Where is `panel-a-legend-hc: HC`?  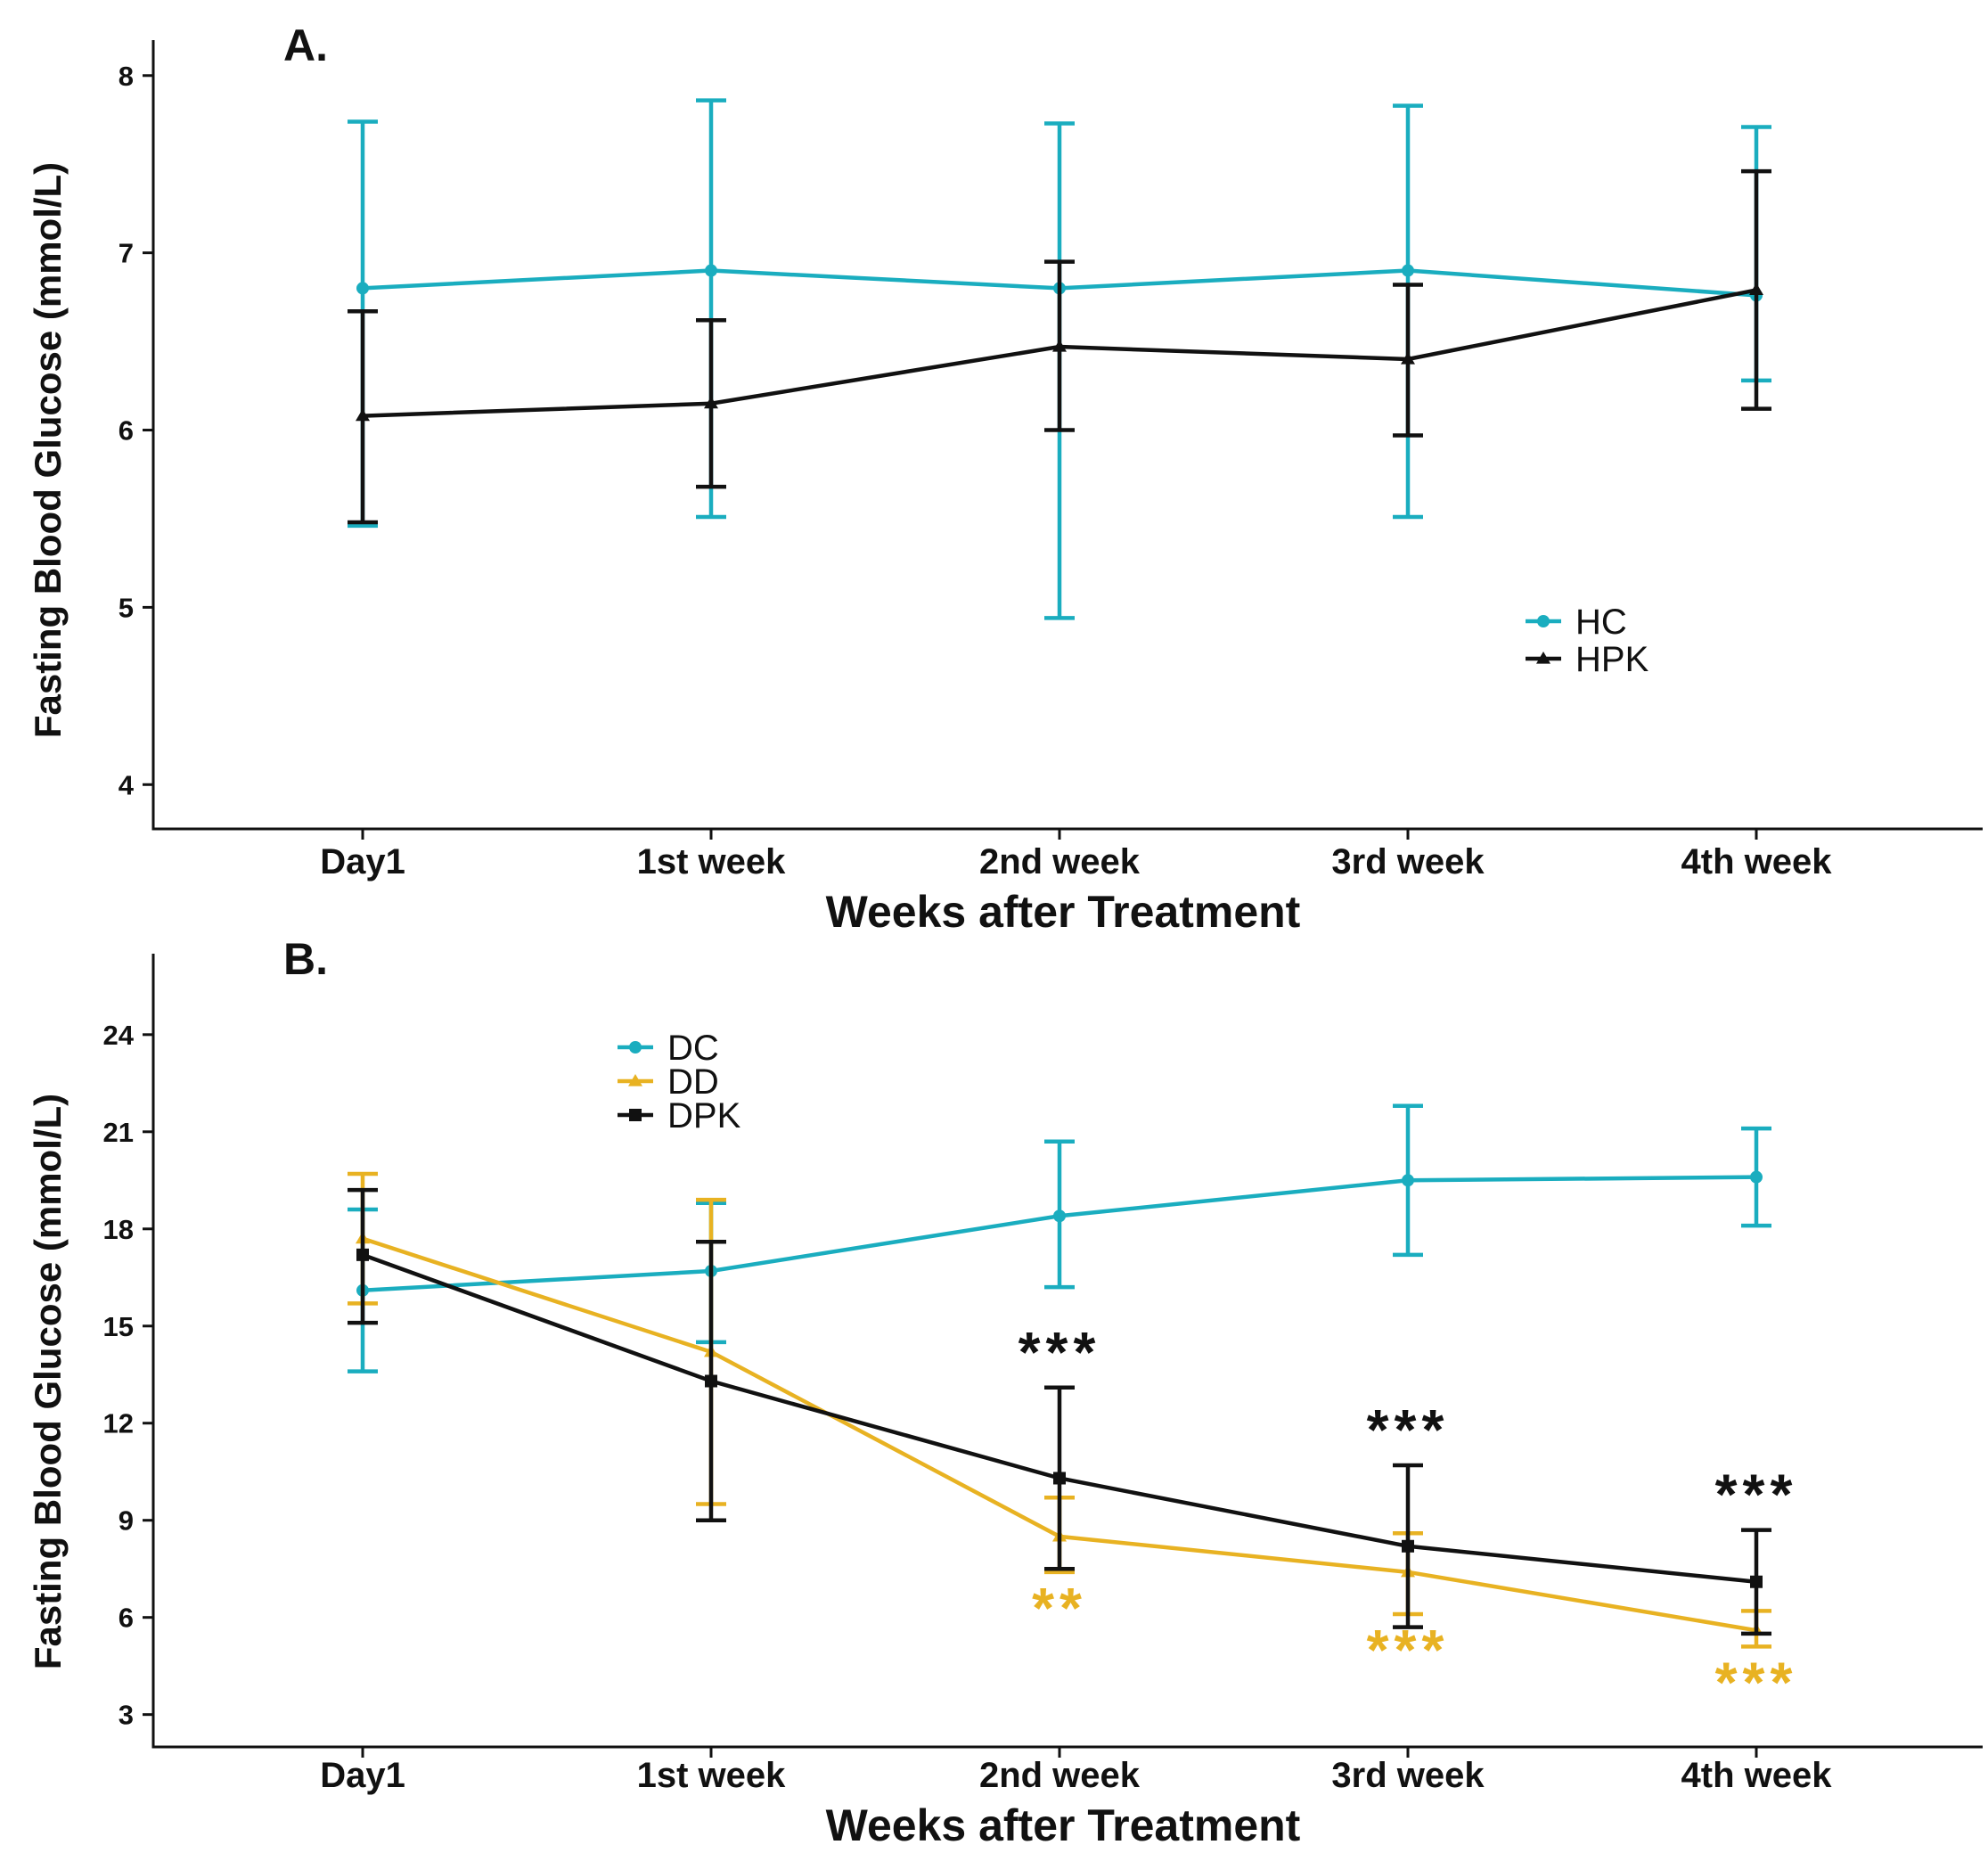 panel-a-legend-hc: HC is located at coordinates (1576, 622).